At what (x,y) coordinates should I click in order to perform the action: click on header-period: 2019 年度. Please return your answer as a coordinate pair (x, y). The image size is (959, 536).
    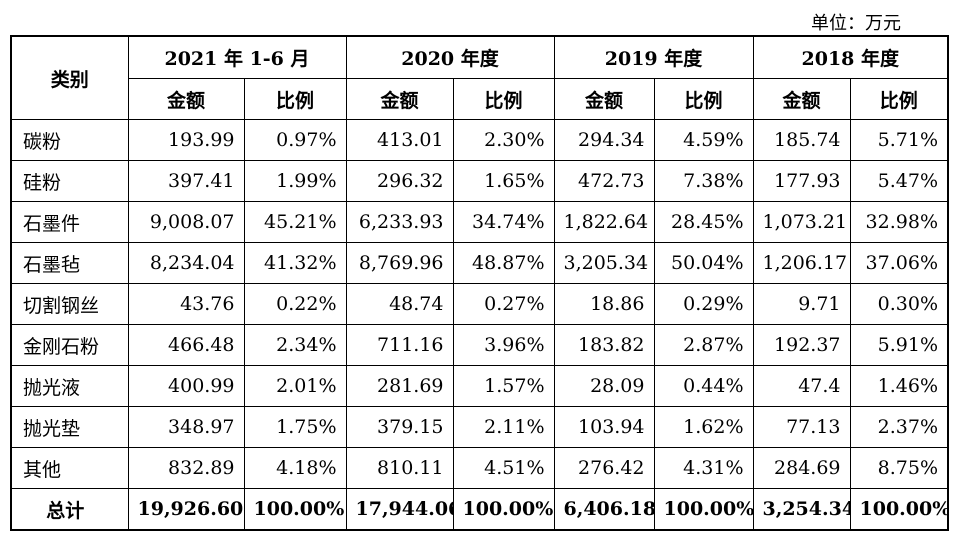
    Looking at the image, I should click on (653, 57).